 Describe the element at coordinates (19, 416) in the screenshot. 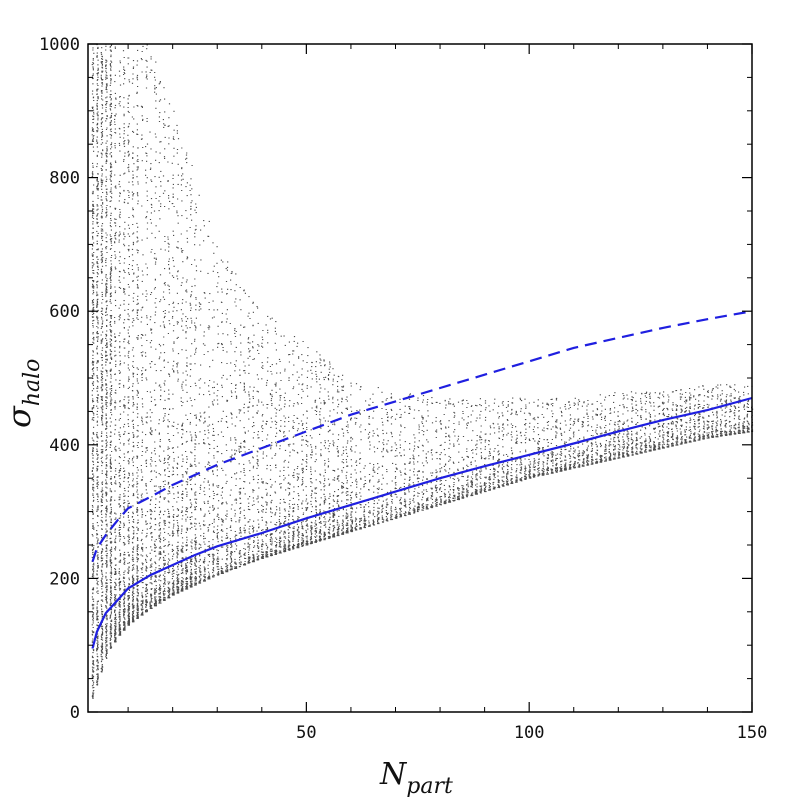

I see `y-axis-title-symbol: σ` at that location.